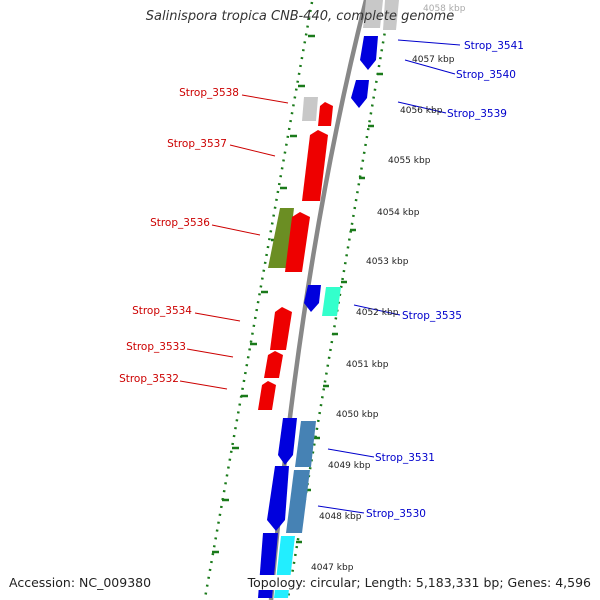 This screenshot has height=600, width=600. What do you see at coordinates (398, 213) in the screenshot?
I see `scale-label: 4054 kbp` at bounding box center [398, 213].